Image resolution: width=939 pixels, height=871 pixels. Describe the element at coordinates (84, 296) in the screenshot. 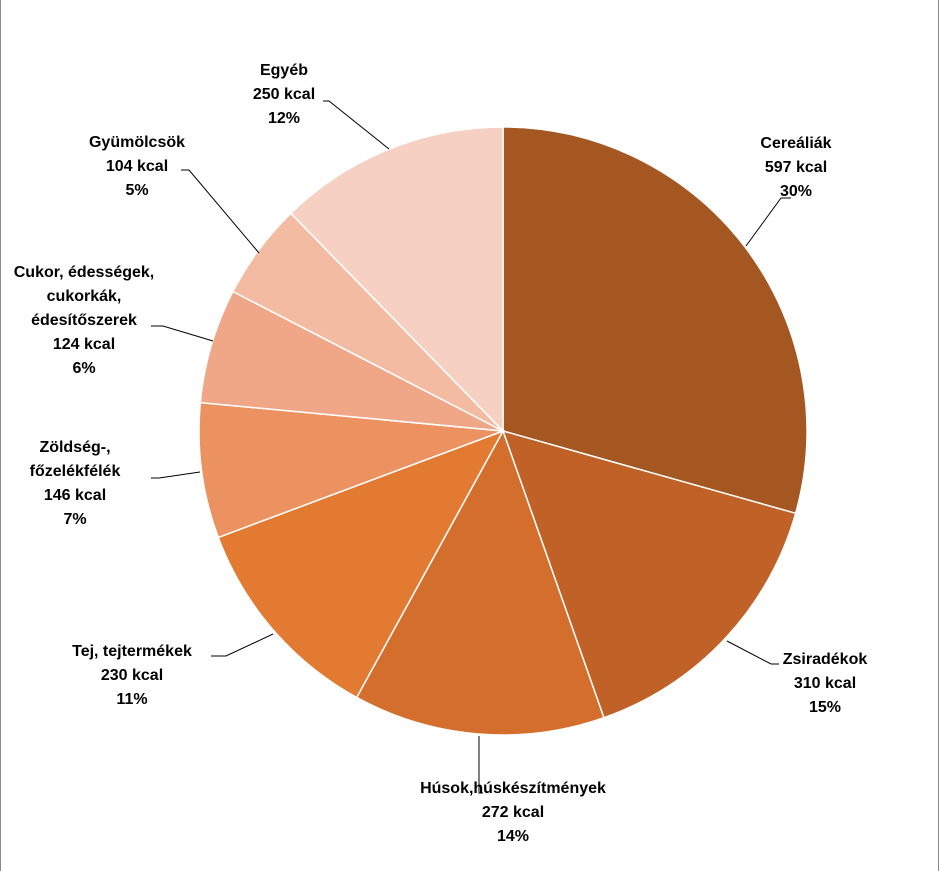

I see `data-label-line: cukorkák,` at that location.